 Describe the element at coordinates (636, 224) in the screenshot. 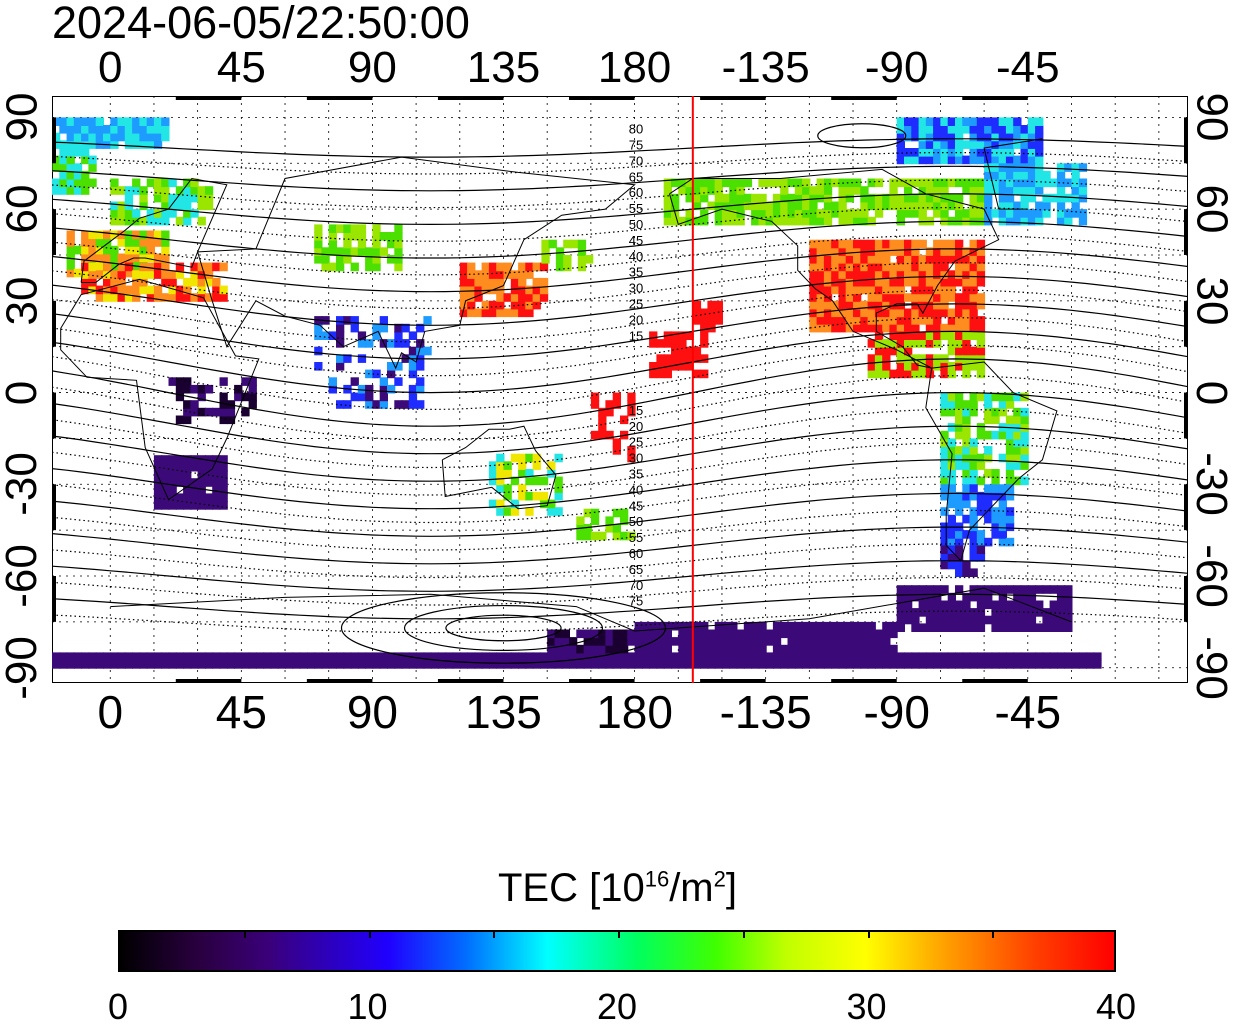

I see `maglat-label-north: 50` at that location.